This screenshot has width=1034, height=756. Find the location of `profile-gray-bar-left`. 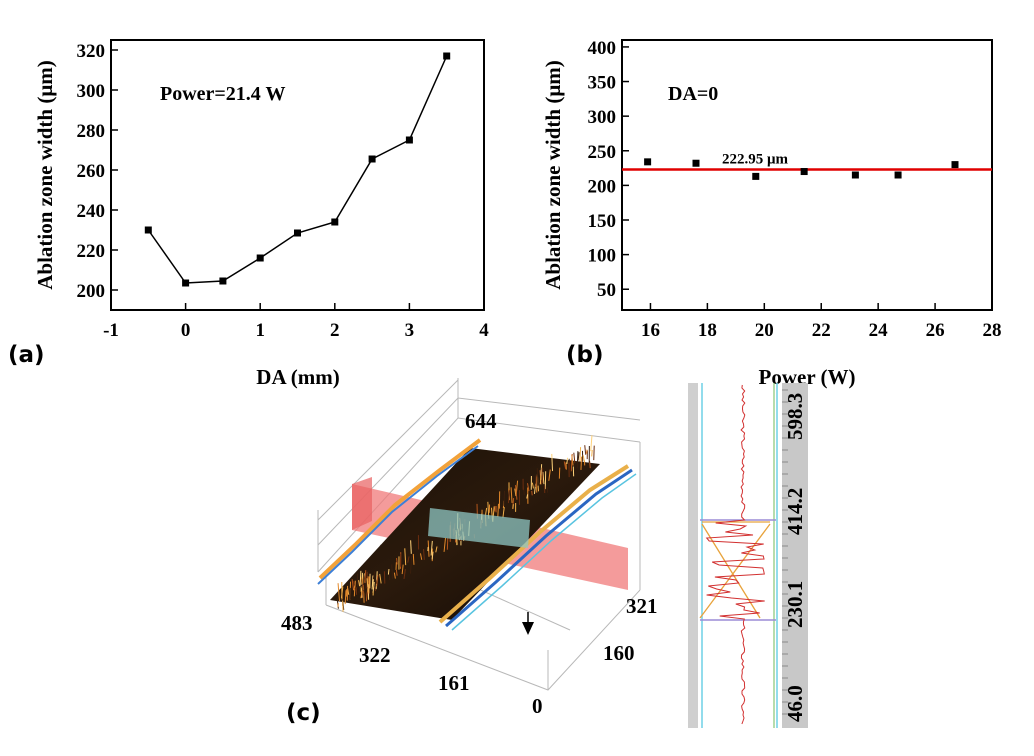

profile-gray-bar-left is located at coordinates (693, 555).